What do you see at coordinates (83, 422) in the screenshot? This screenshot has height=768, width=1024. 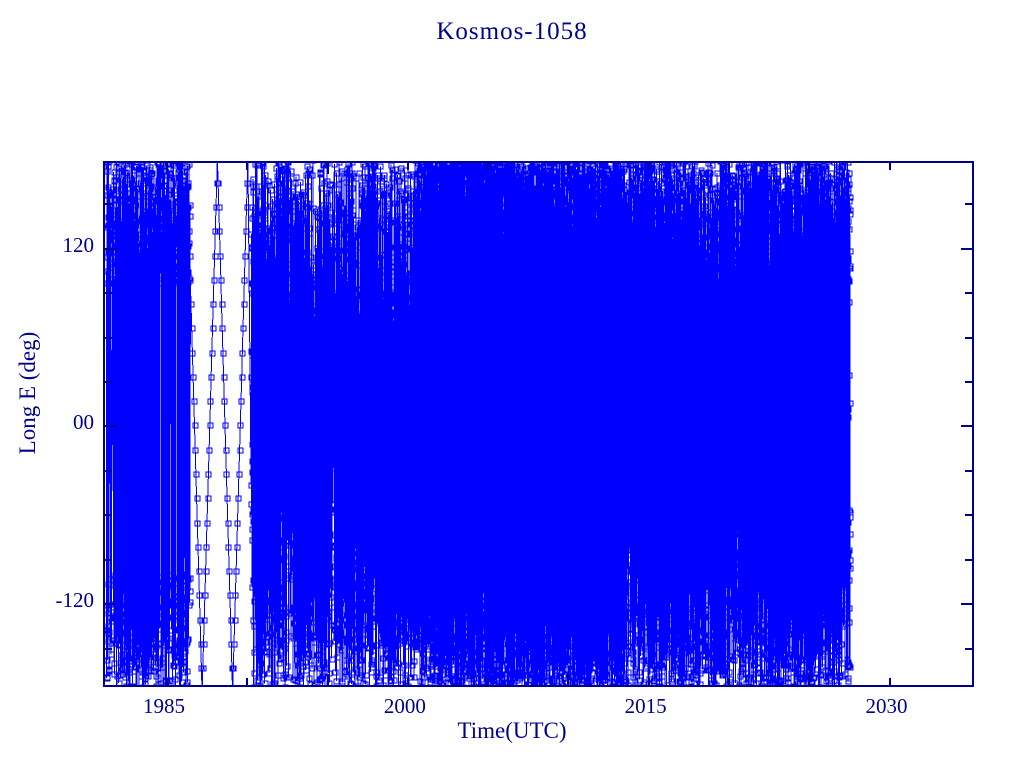 I see `y-tick-label: 00` at bounding box center [83, 422].